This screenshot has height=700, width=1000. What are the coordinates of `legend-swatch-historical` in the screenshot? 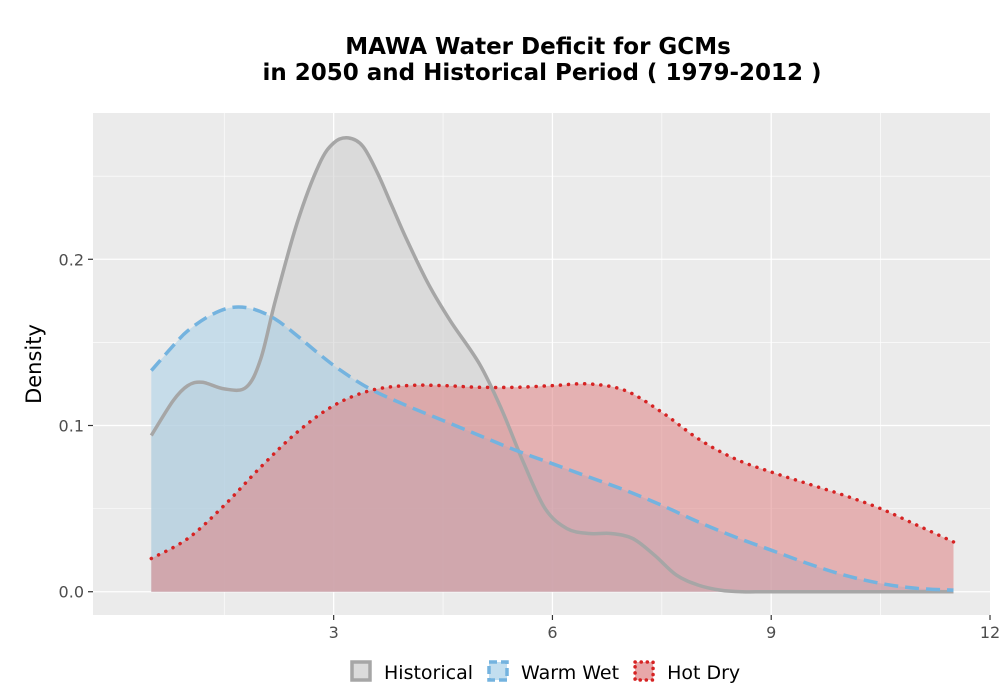 It's located at (361, 671).